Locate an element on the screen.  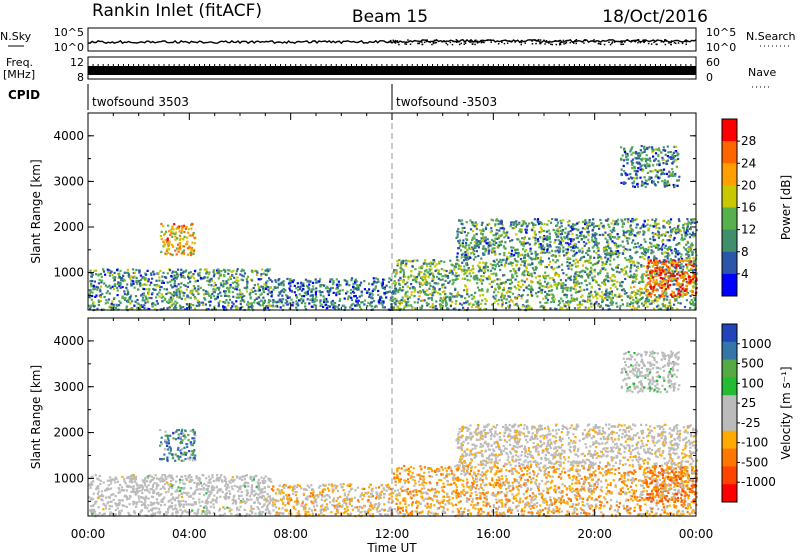
y-tick-label: 2000 is located at coordinates (68, 433).